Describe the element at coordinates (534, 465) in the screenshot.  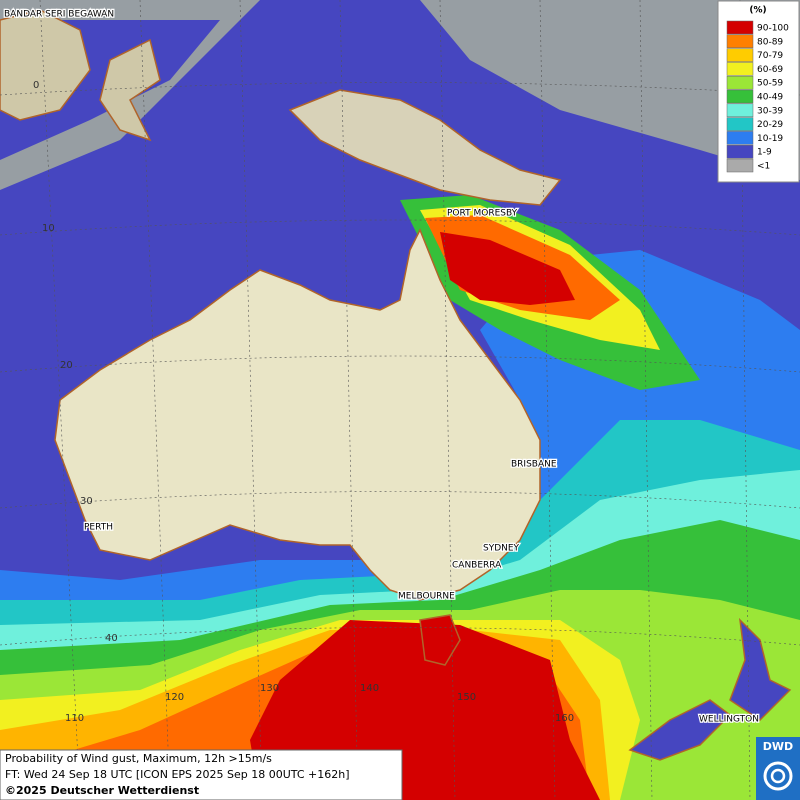
I see `city-label: BRISBANE` at that location.